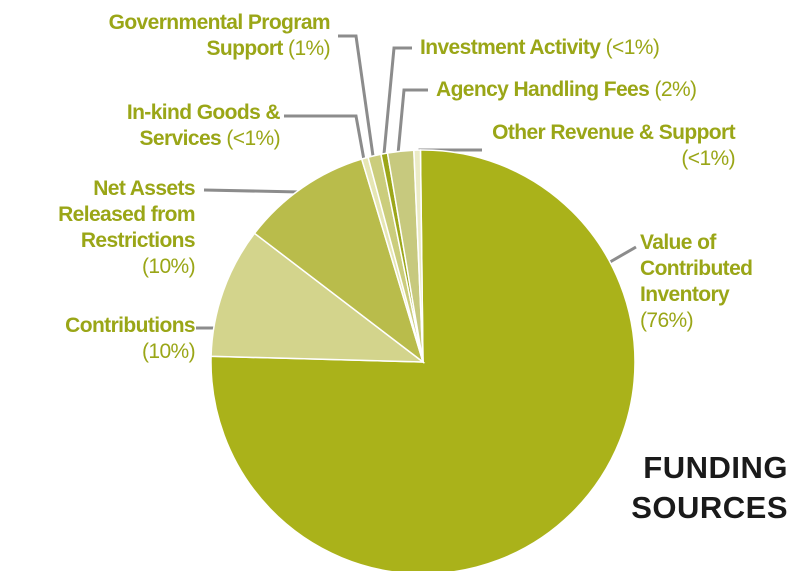 Image resolution: width=809 pixels, height=571 pixels. I want to click on slice-label: Agency Handling Fees (2%), so click(606, 90).